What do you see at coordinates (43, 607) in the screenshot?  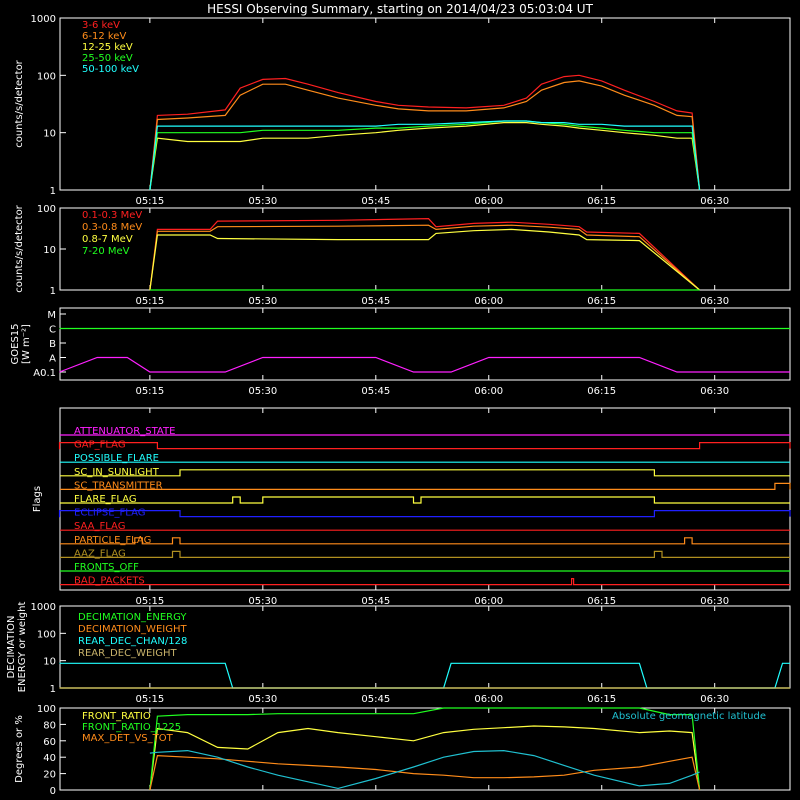 I see `decimation-ytick-label: 1000` at bounding box center [43, 607].